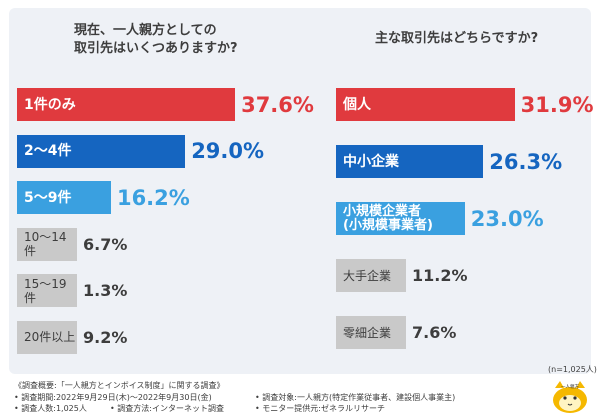 This screenshot has width=600, height=415. I want to click on bar-value-label: 29.0%, so click(228, 151).